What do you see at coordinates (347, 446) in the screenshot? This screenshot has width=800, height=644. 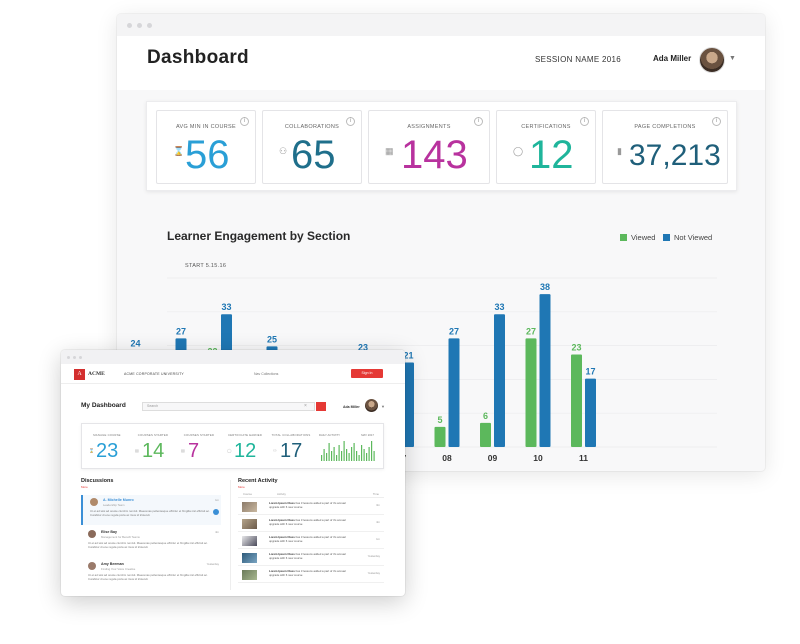 I see `daily-activity-card: DAILY ACTIVITY MAY 2017` at bounding box center [347, 446].